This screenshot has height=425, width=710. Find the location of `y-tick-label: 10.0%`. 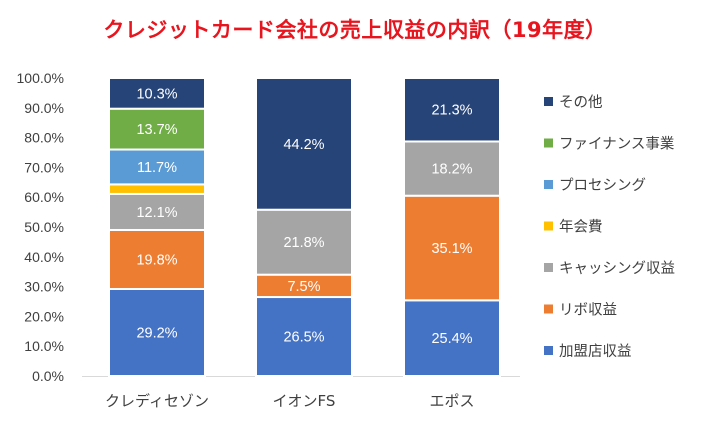

y-tick-label: 10.0% is located at coordinates (44, 346).